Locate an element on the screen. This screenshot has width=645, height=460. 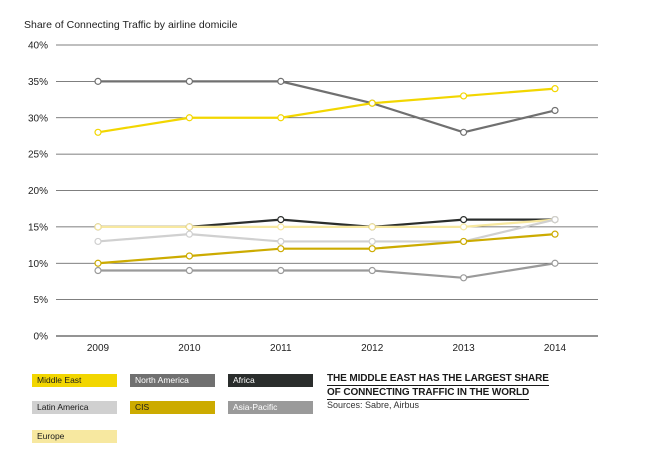
y-tick-label: 0% is located at coordinates (41, 337).